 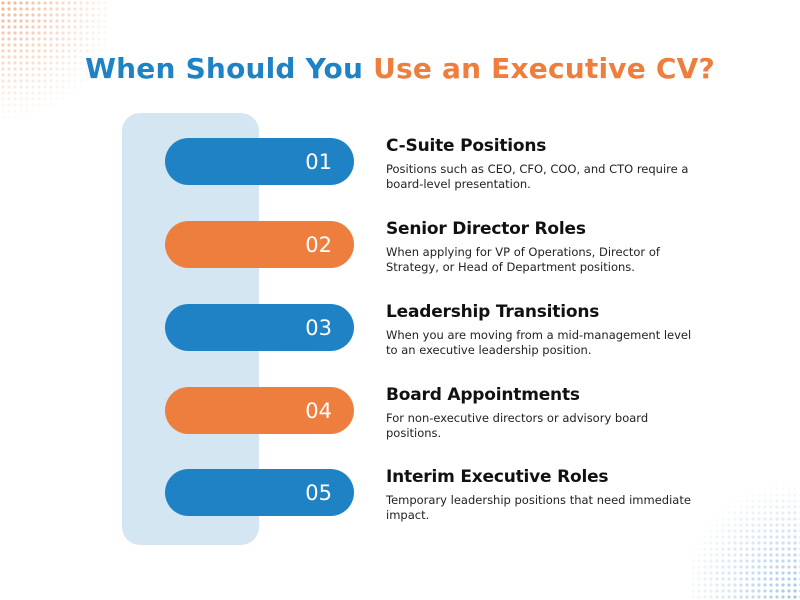 What do you see at coordinates (259, 492) in the screenshot?
I see `number-pill: 05` at bounding box center [259, 492].